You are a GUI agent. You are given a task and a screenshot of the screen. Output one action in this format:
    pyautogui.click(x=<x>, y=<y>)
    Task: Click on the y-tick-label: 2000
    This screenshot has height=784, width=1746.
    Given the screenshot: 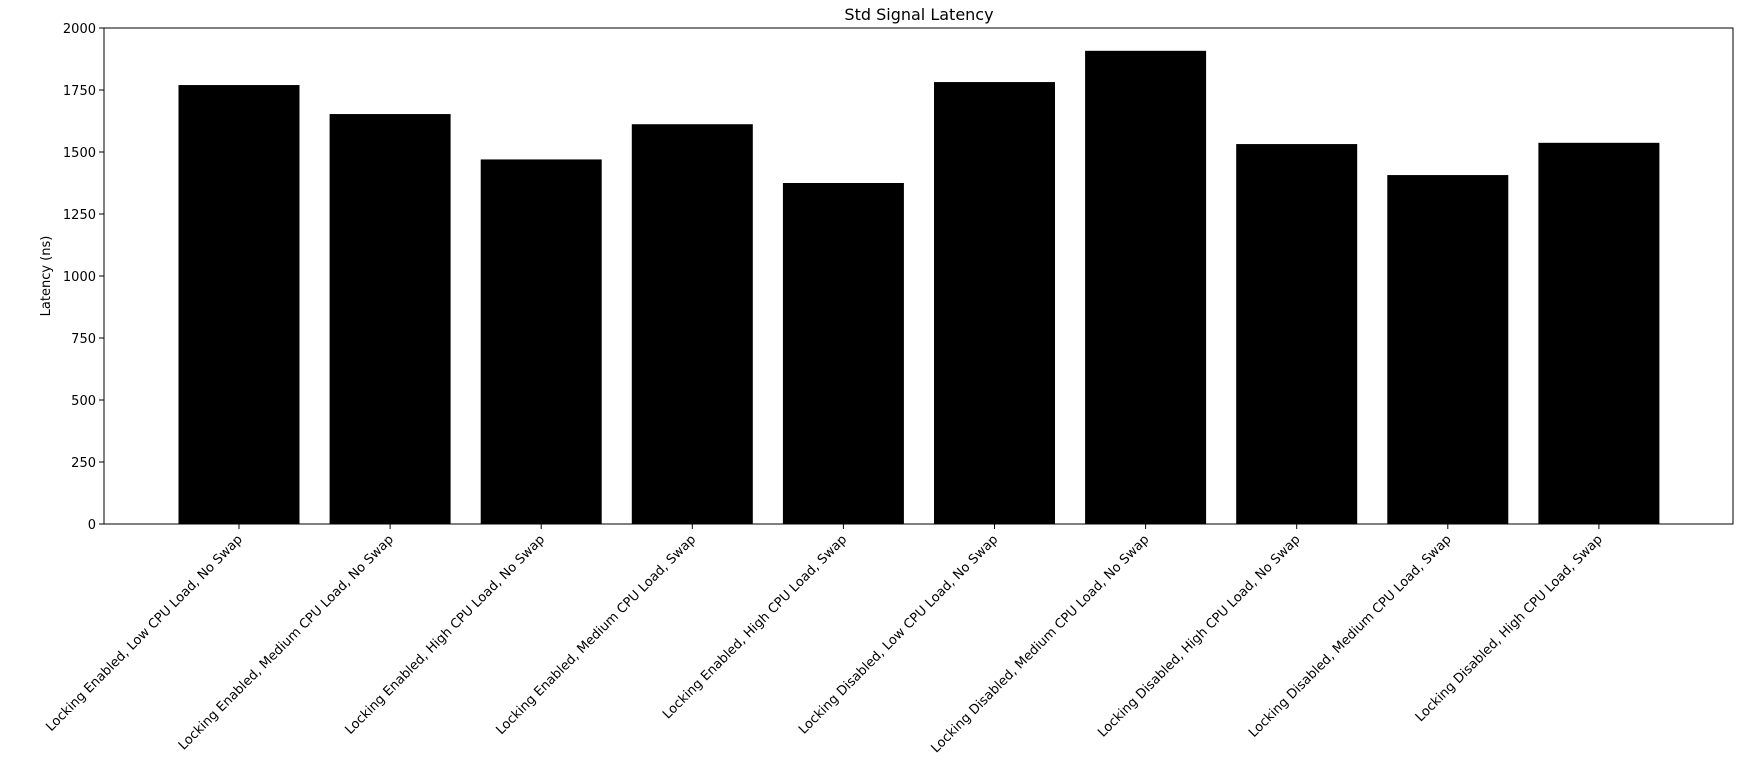 What is the action you would take?
    pyautogui.click(x=79, y=29)
    